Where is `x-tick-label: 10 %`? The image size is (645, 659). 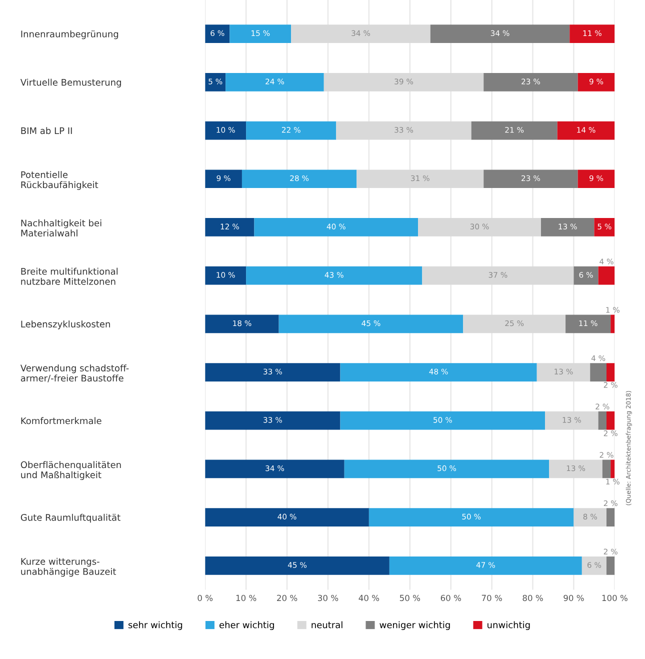 x-tick-label: 10 % is located at coordinates (246, 598).